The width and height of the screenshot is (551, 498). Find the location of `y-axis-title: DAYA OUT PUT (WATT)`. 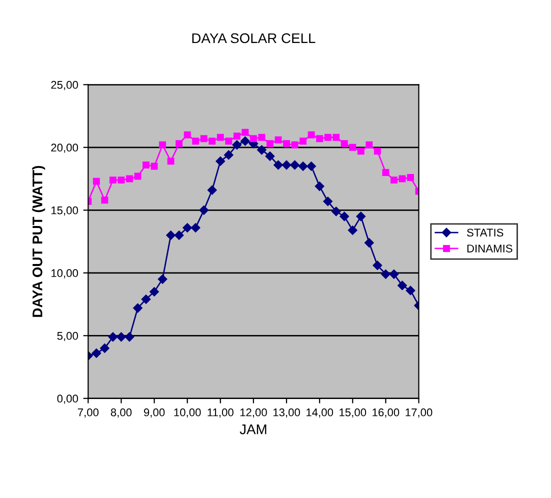

y-axis-title: DAYA OUT PUT (WATT) is located at coordinates (39, 241).